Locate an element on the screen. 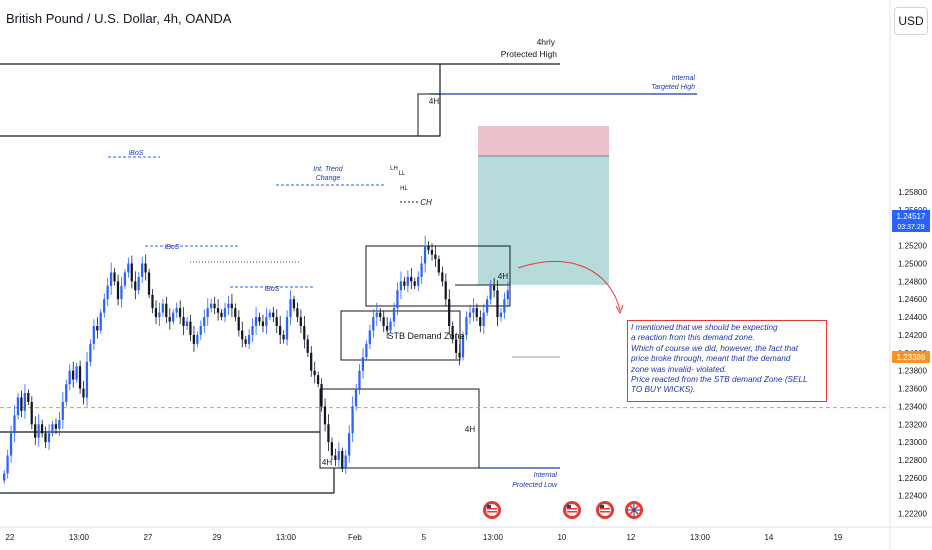  event-layer is located at coordinates (563, 510).